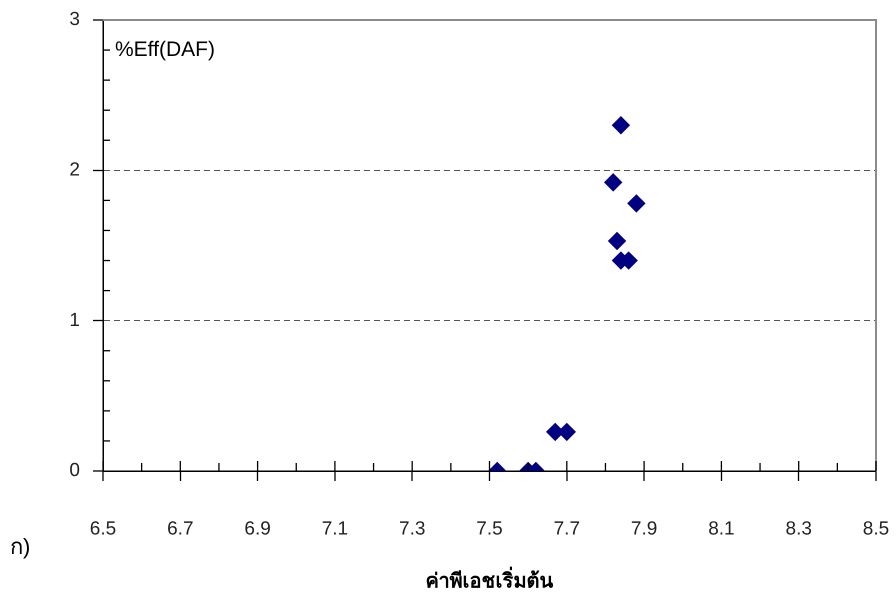 Image resolution: width=896 pixels, height=599 pixels. Describe the element at coordinates (257, 529) in the screenshot. I see `x-tick-label: 6.9` at that location.